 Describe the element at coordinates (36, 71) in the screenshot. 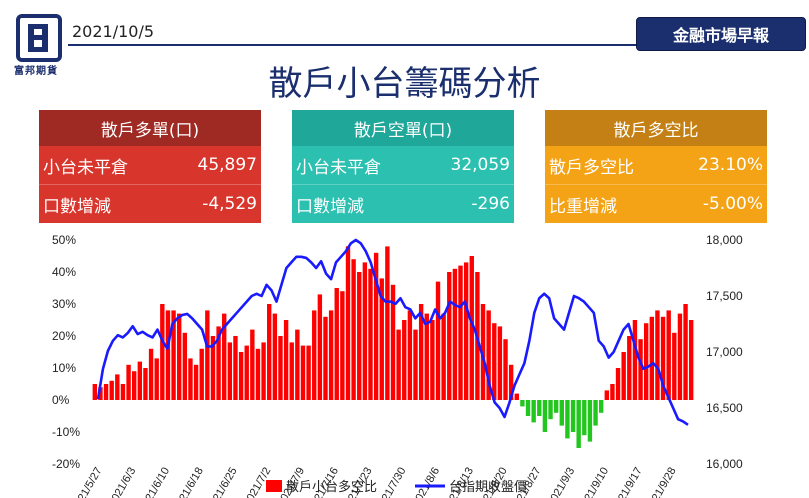

I see `logo-text: 富邦期貨` at that location.